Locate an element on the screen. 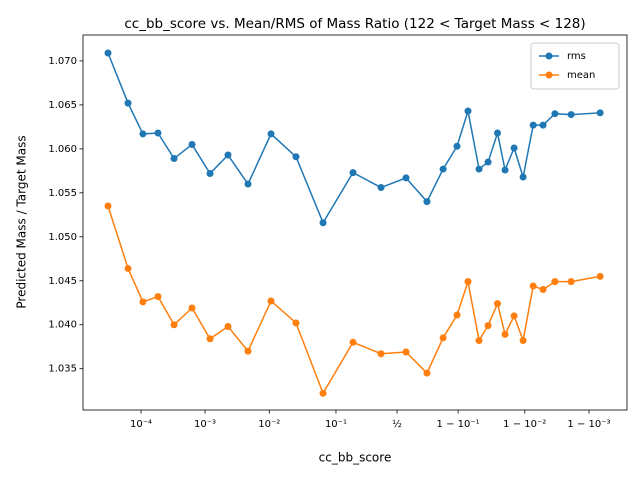  x-tick-label: 10⁻³ is located at coordinates (205, 424).